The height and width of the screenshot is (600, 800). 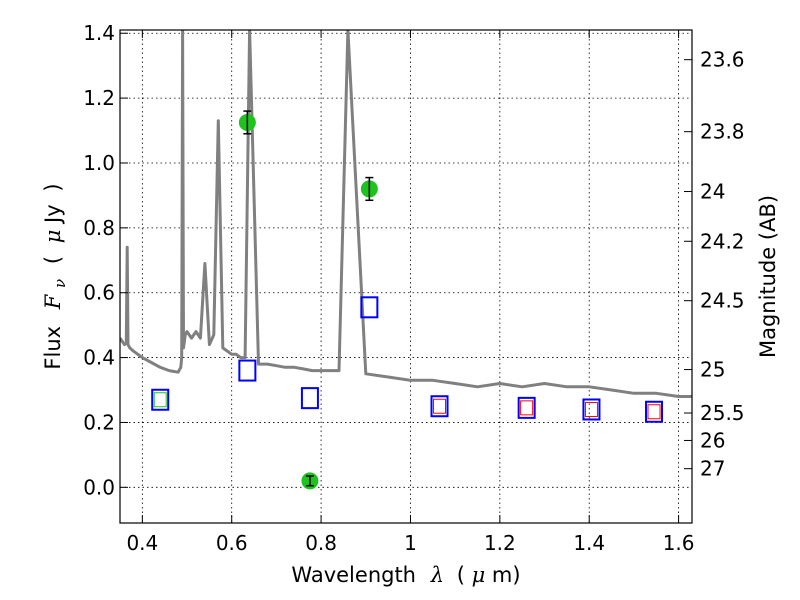 I want to click on magnitude-tick-label: 24, so click(x=712, y=192).